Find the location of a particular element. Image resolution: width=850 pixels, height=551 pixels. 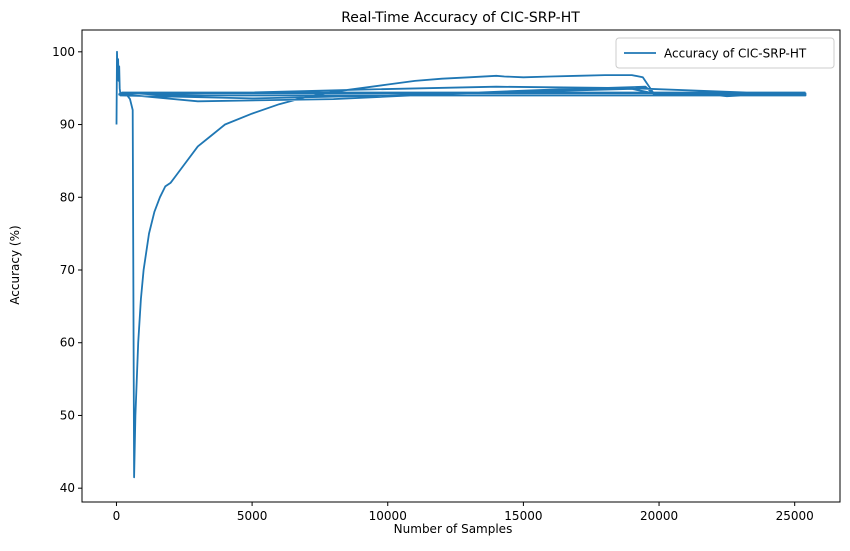

x-tick-label: 15000 is located at coordinates (523, 516).